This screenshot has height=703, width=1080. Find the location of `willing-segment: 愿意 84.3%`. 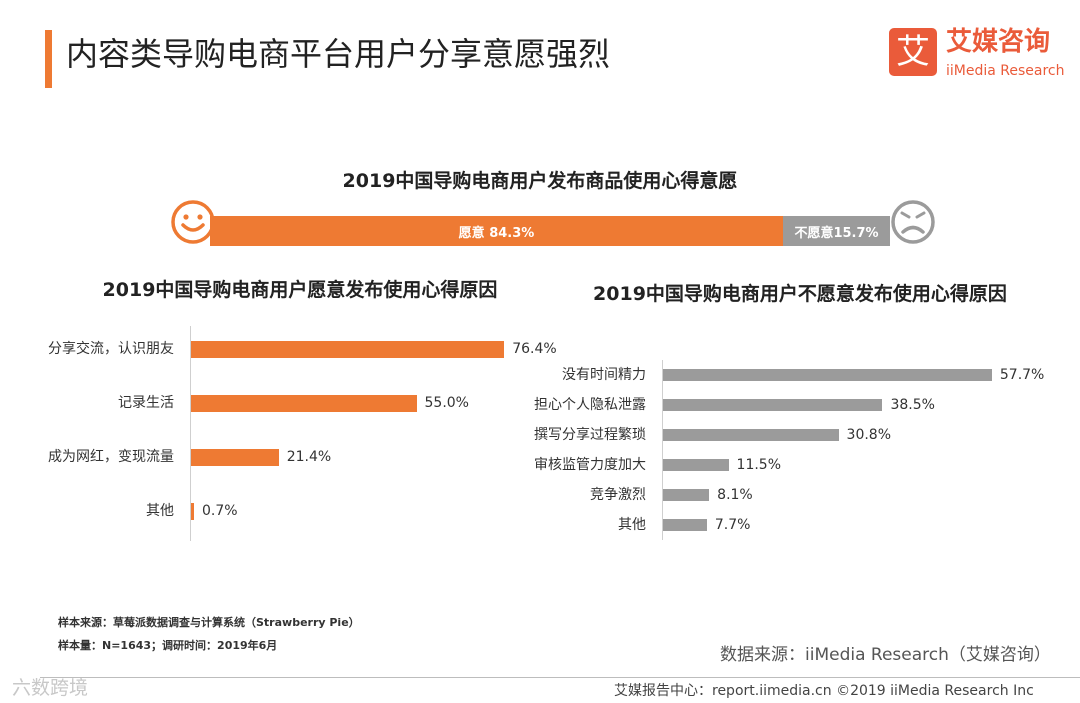

willing-segment: 愿意 84.3% is located at coordinates (496, 231).